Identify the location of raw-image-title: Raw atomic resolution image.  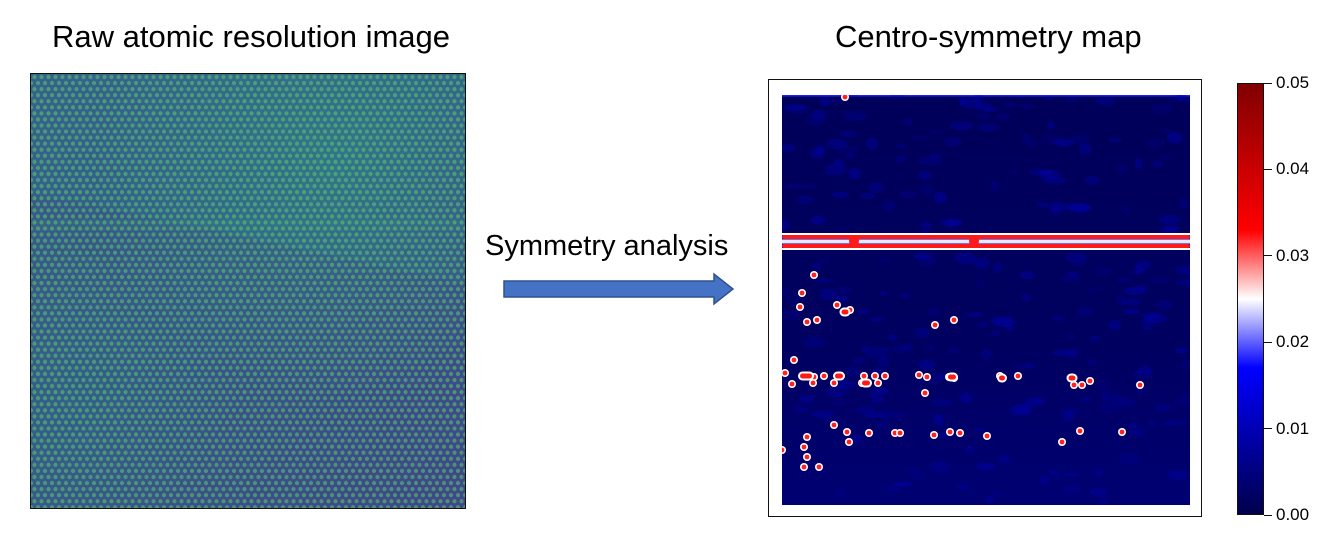
(251, 36).